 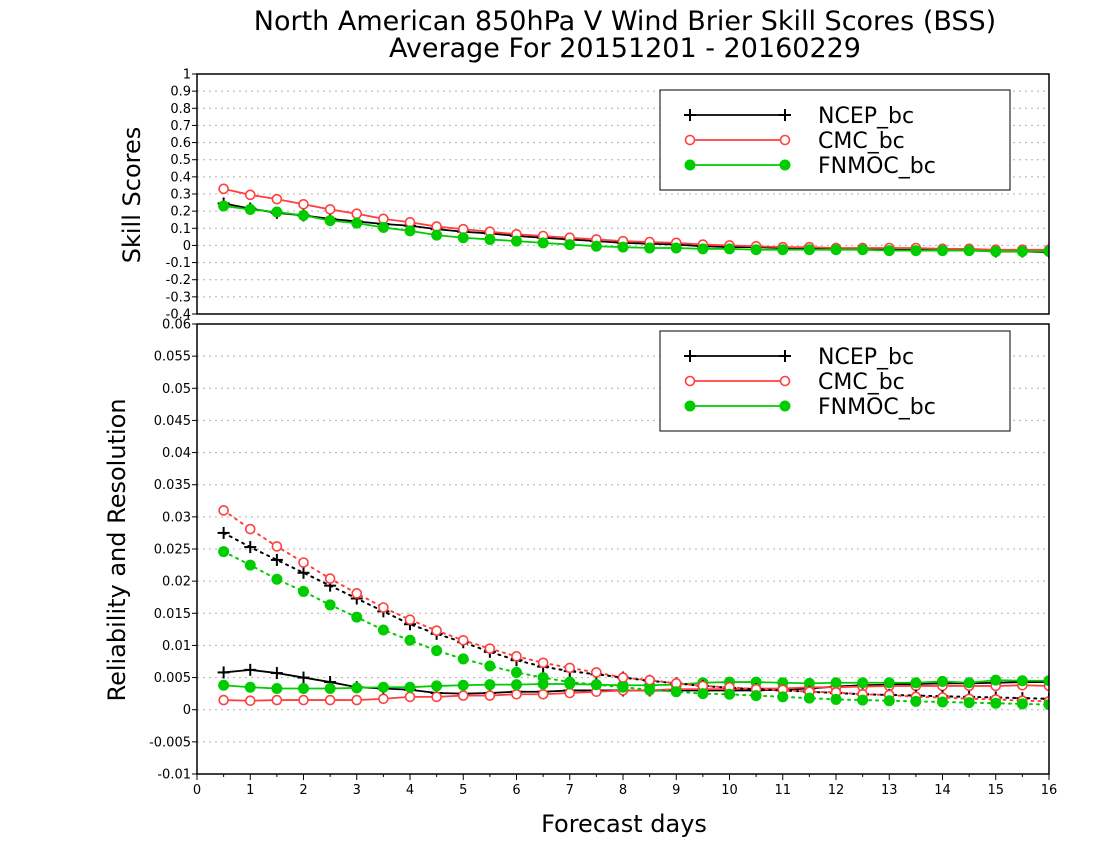 I want to click on top-series-cmc-bc-point, so click(x=357, y=214).